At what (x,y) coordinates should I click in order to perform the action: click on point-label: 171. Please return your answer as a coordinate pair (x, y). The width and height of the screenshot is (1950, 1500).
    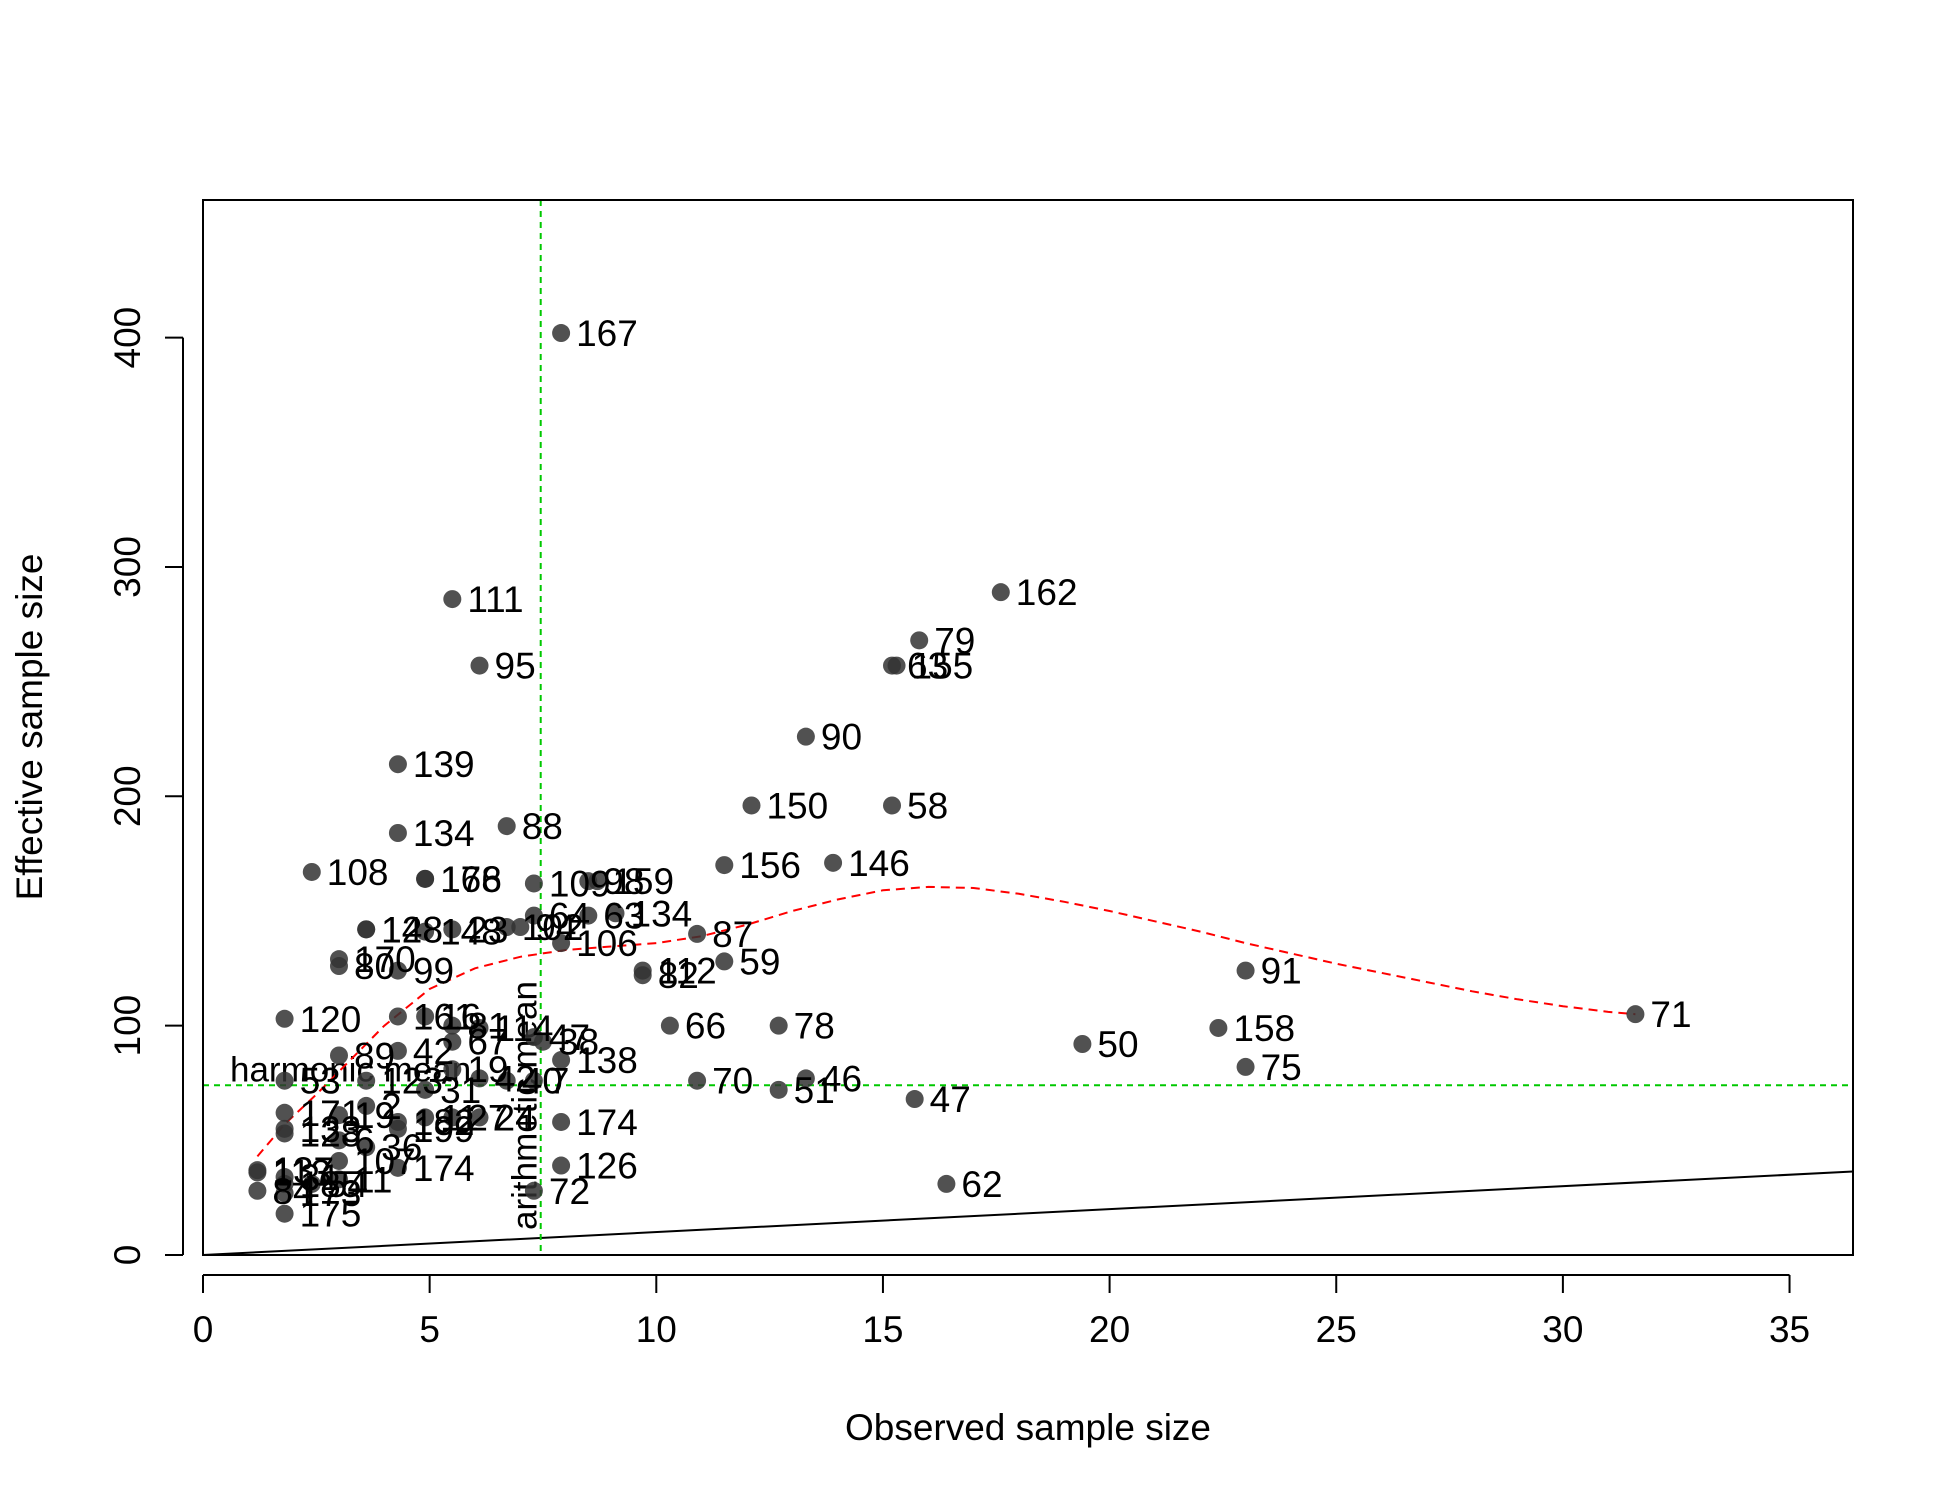
    Looking at the image, I should click on (331, 1113).